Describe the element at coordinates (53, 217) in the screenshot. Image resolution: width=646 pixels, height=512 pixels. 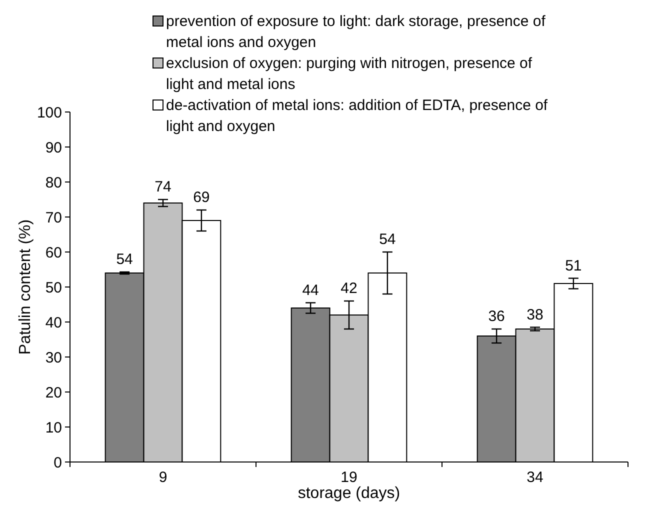
I see `y-tick-label: 70` at that location.